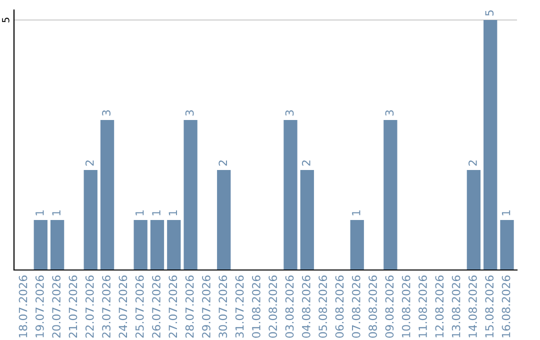  Describe the element at coordinates (206, 307) in the screenshot. I see `x-tick-label: 29.07.2026` at that location.